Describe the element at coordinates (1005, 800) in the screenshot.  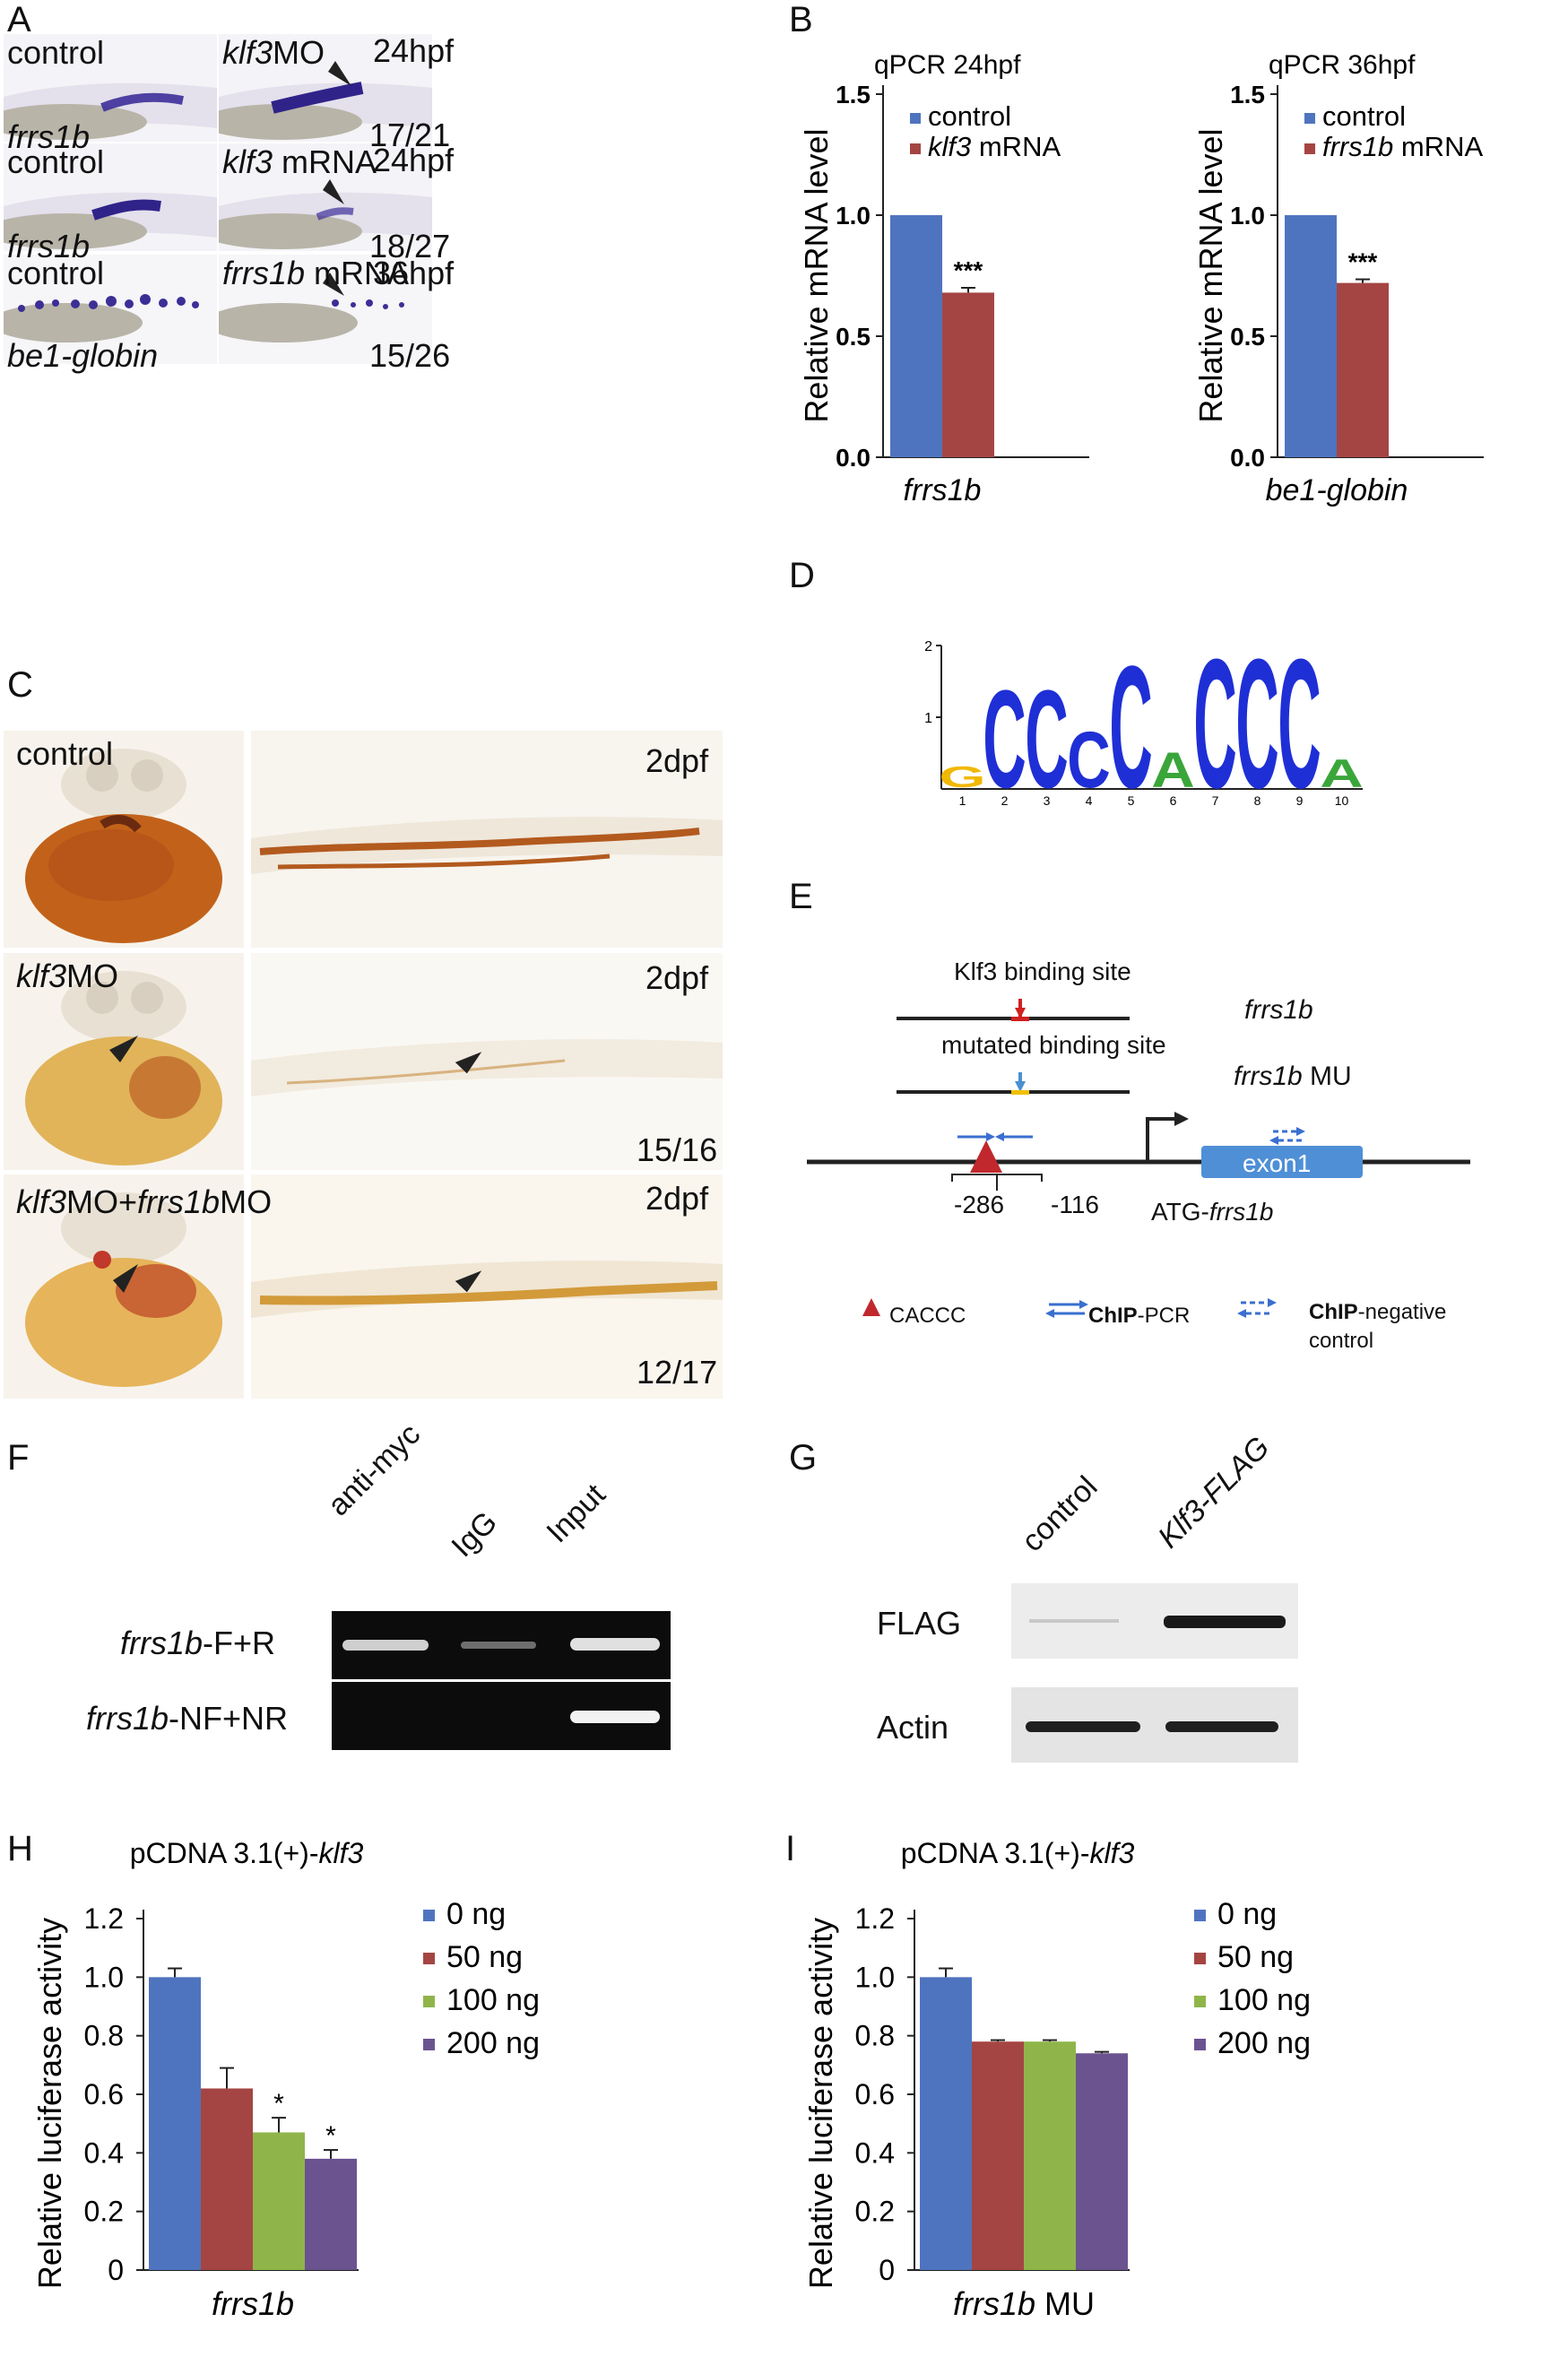
I see `logo-position-2: 2` at that location.